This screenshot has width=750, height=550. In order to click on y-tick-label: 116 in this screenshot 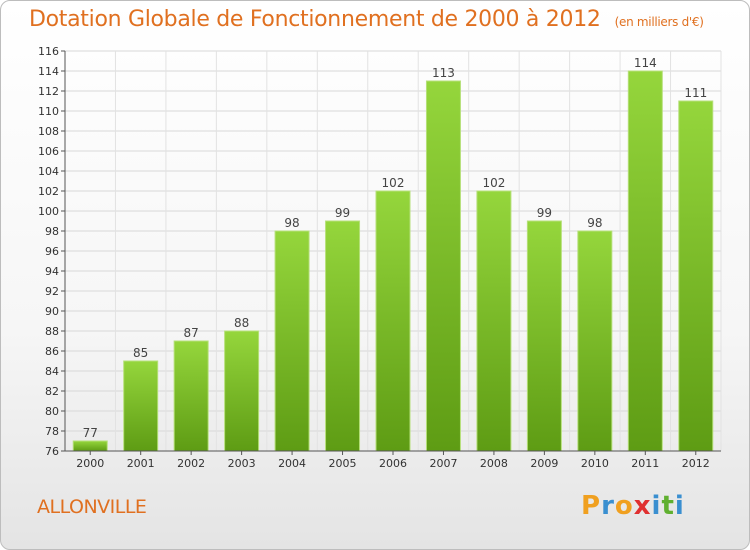, I will do `click(48, 51)`.